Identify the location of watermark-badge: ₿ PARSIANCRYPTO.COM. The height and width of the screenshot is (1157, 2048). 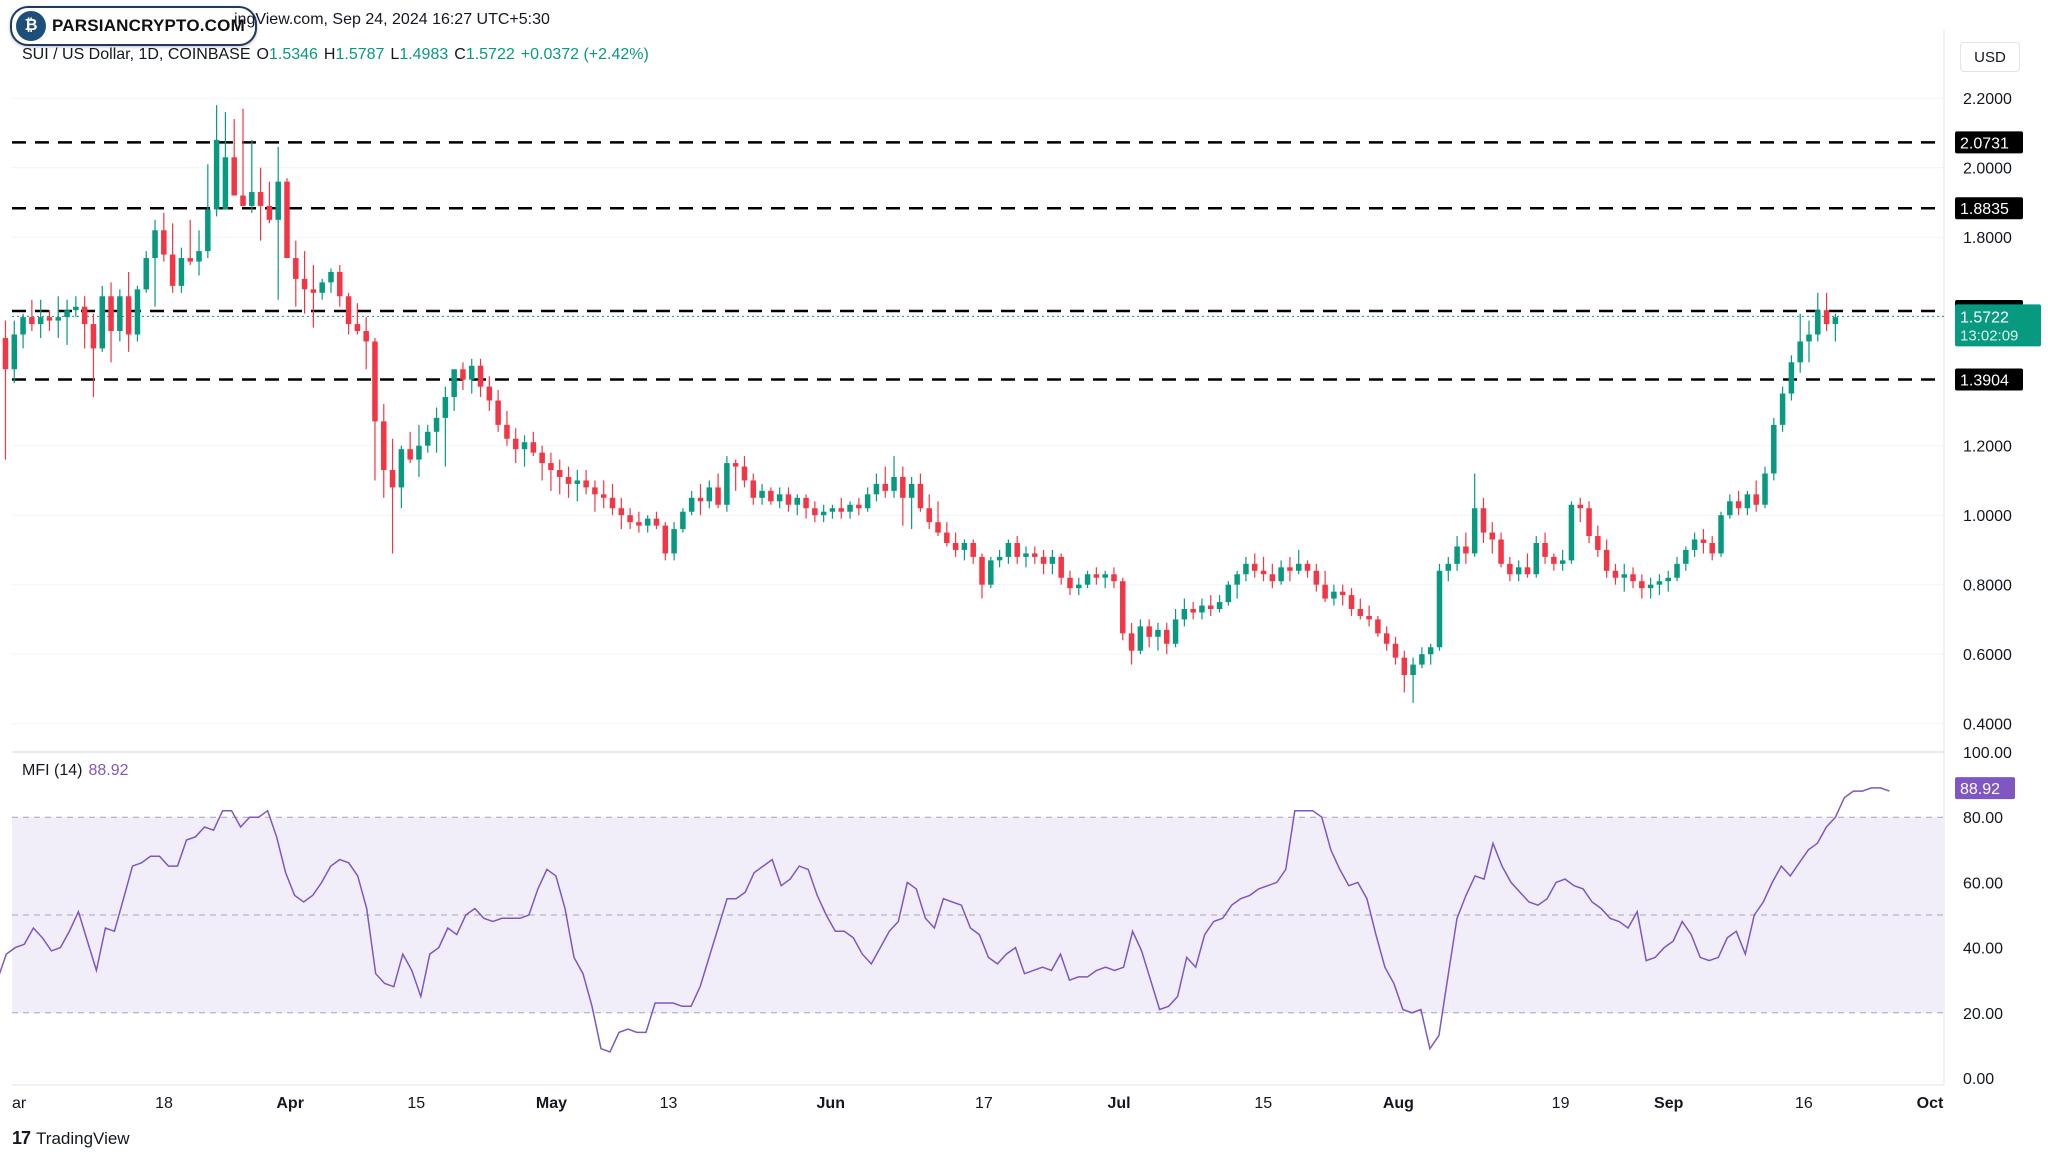
(133, 26).